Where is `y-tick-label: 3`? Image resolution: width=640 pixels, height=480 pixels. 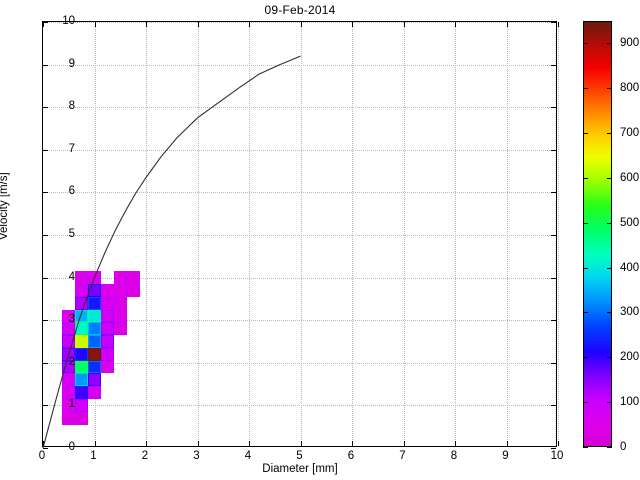
y-tick-label: 3 is located at coordinates (71, 319).